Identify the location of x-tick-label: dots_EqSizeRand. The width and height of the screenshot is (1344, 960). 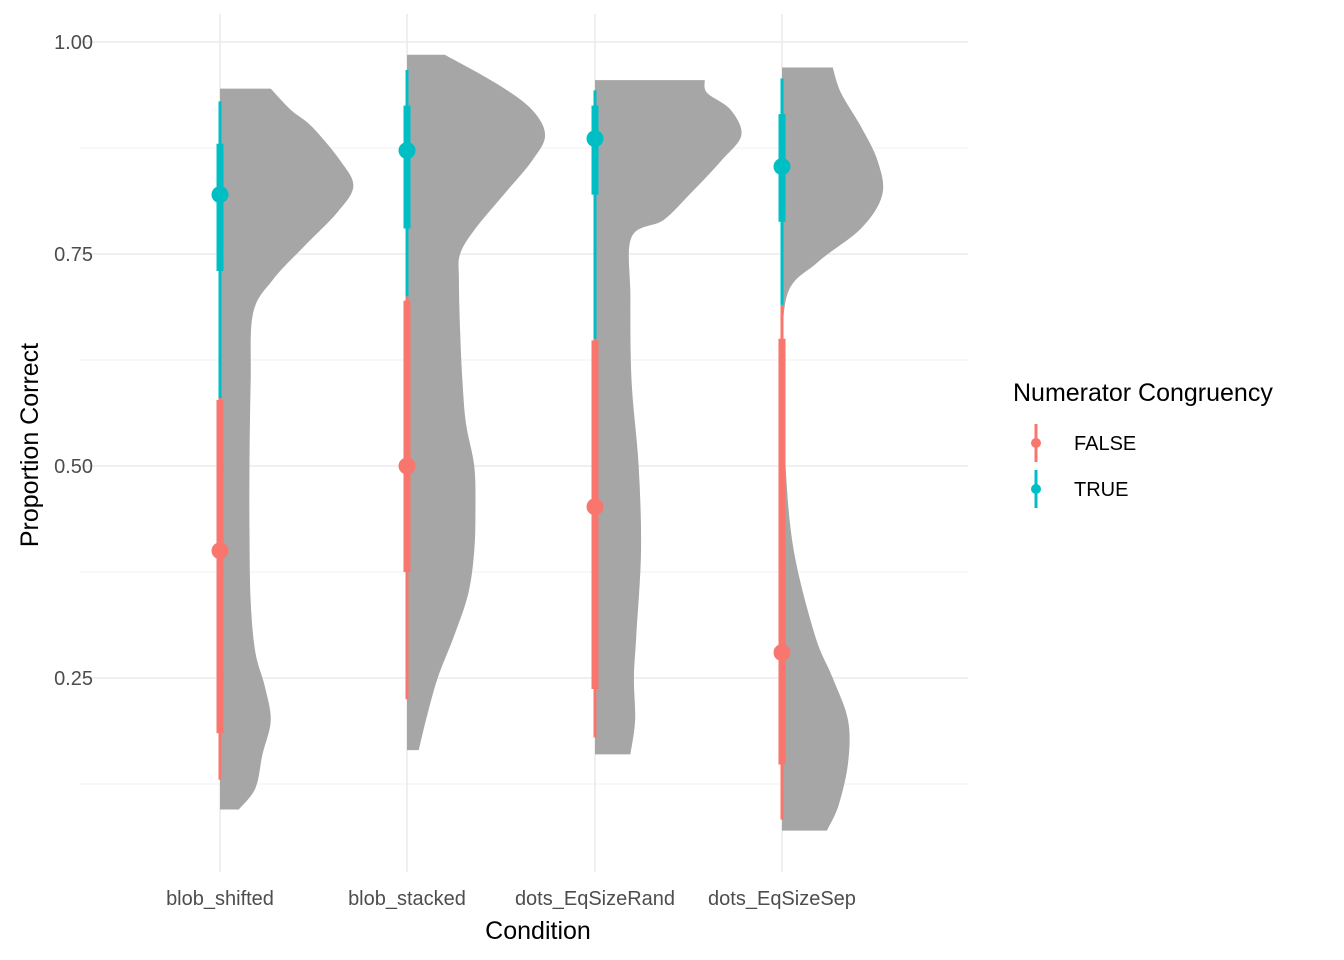
(595, 899).